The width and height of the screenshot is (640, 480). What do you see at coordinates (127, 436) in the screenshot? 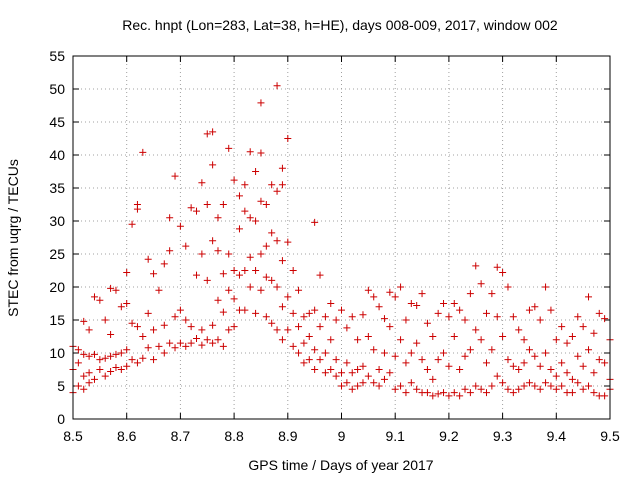
I see `x-tick-label: 8.6` at bounding box center [127, 436].